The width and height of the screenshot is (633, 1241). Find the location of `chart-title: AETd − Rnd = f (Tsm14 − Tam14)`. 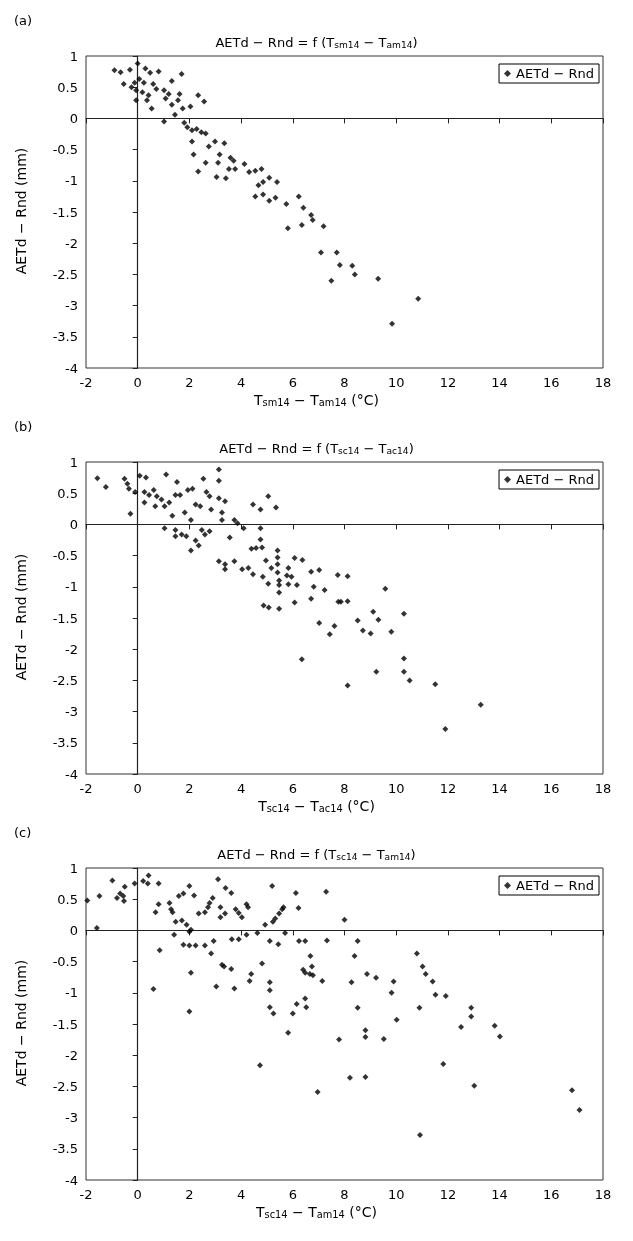

chart-title: AETd − Rnd = f (Tsm14 − Tam14) is located at coordinates (316, 42).